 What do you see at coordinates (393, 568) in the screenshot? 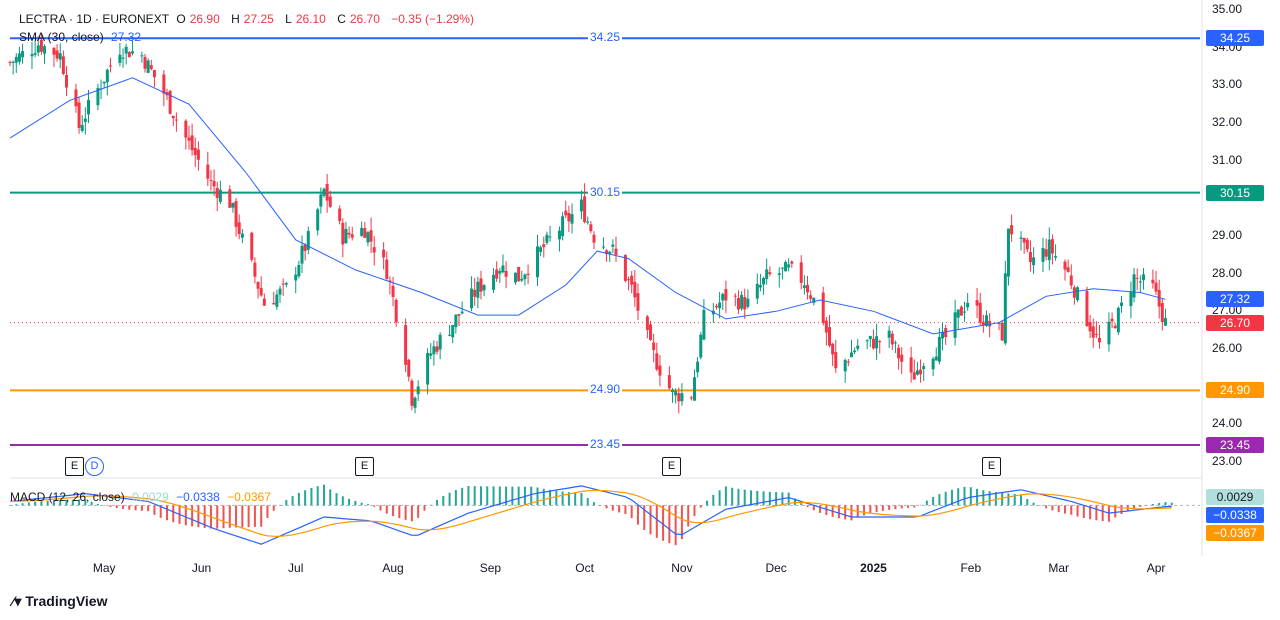
I see `time-tick-label: Aug` at bounding box center [393, 568].